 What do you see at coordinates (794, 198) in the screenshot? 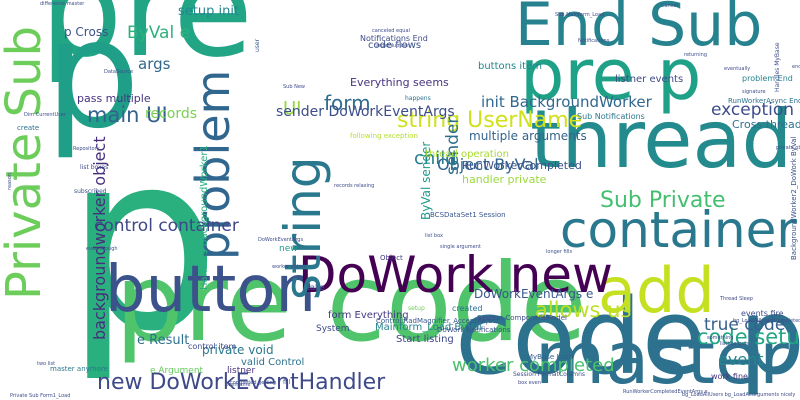
I see `word-backgroundworker2-dowork-byval: BackgroundWorker2_DoWork ByVal` at bounding box center [794, 198].